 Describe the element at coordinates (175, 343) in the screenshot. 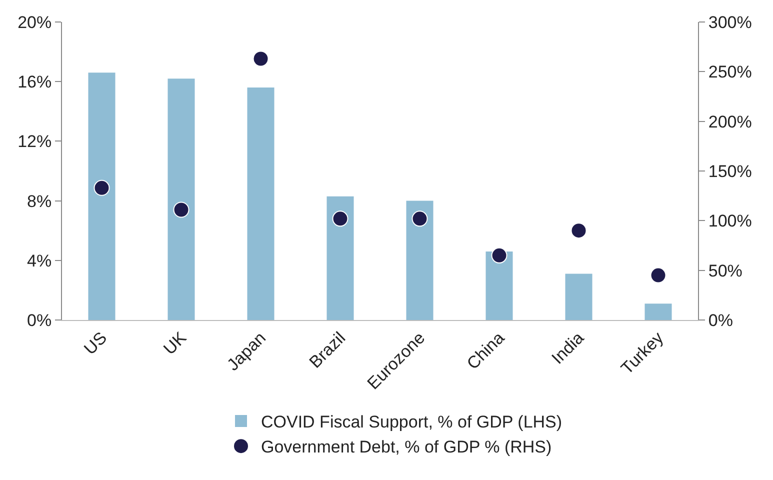

I see `x-tick-label: UK` at that location.